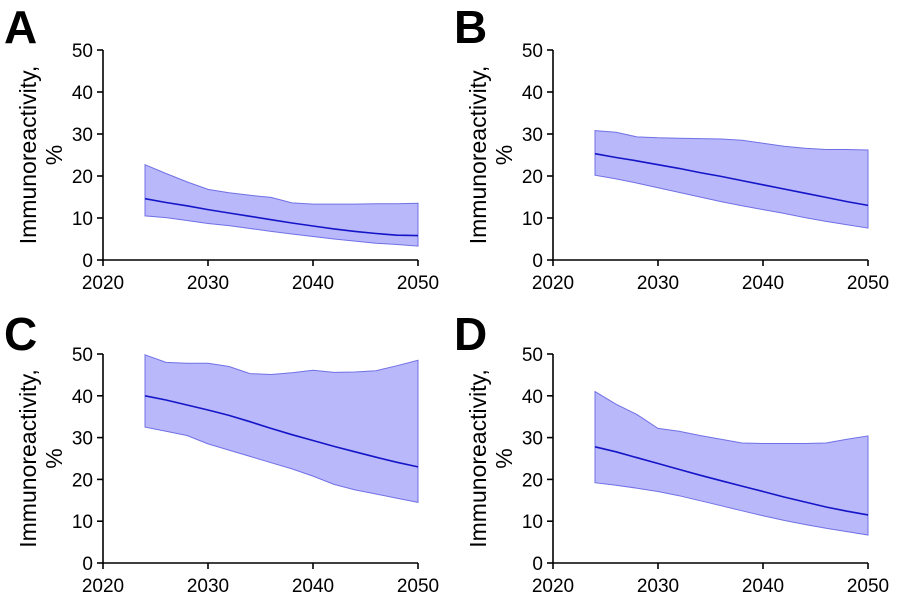  What do you see at coordinates (470, 334) in the screenshot?
I see `panel-letter-d: D` at bounding box center [470, 334].